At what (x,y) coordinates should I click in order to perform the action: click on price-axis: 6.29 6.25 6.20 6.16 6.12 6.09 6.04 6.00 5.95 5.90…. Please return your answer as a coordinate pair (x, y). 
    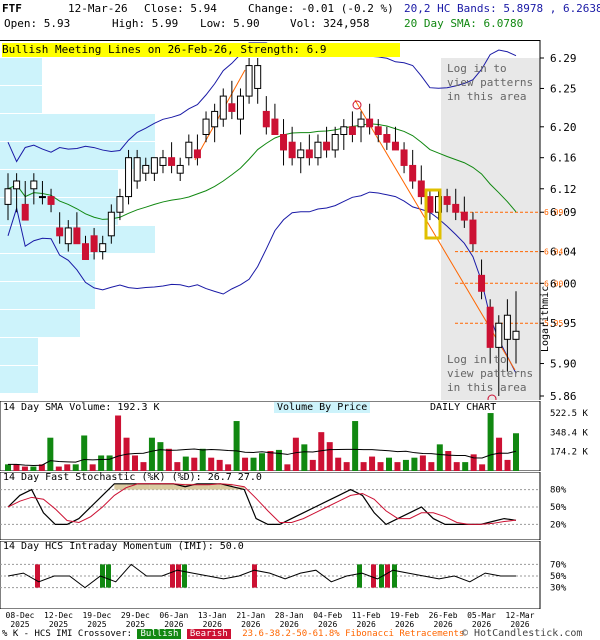
    Looking at the image, I should click on (558, 226).